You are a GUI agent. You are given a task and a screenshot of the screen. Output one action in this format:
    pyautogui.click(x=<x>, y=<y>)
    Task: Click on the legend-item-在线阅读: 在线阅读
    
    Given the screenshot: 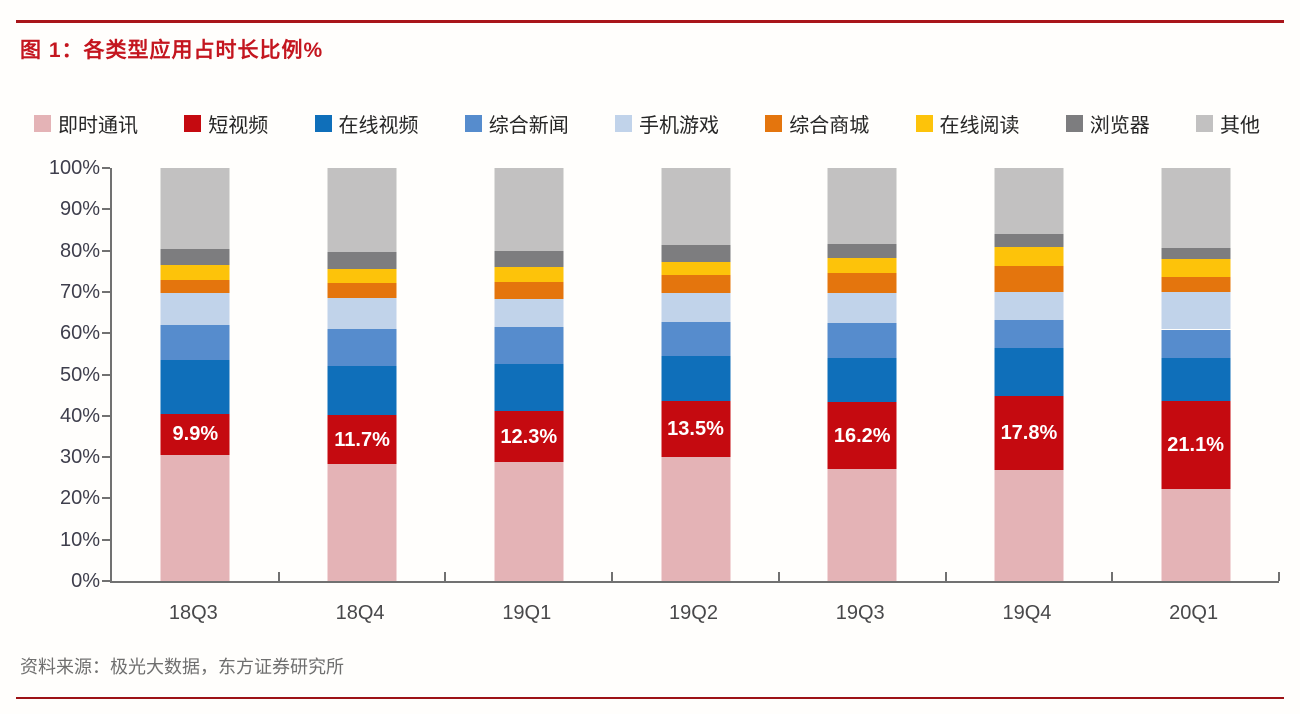 What is the action you would take?
    pyautogui.click(x=967, y=123)
    